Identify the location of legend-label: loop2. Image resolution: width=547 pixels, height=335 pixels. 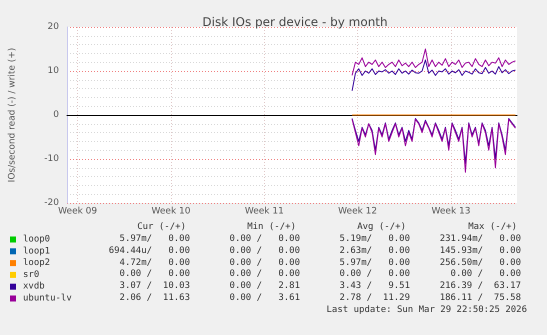
(36, 263).